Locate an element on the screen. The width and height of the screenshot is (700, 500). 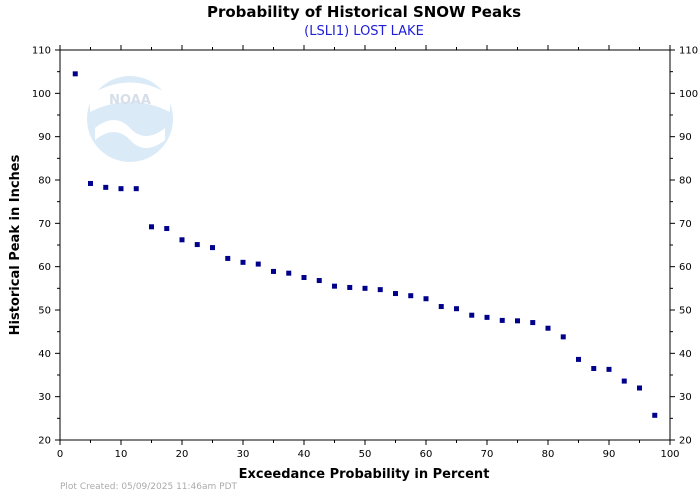
x-tick-label: 0 is located at coordinates (60, 454).